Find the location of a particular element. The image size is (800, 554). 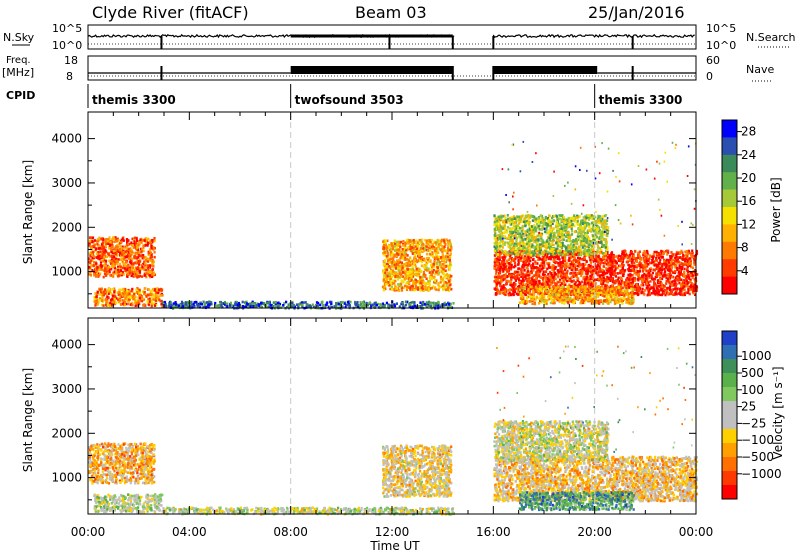

cpid-row: themis 3300 twofsound 3503 themis 3300 is located at coordinates (384, 96).